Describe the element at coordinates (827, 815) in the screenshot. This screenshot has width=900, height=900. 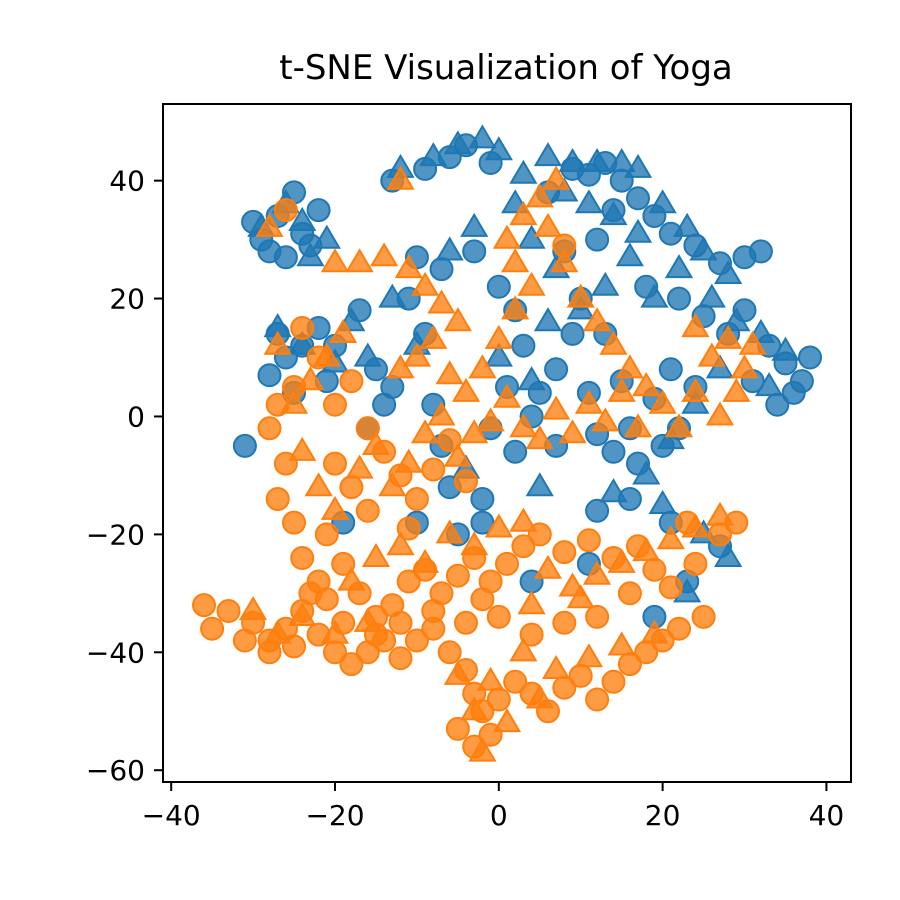
I see `x-tick-label: 40` at that location.